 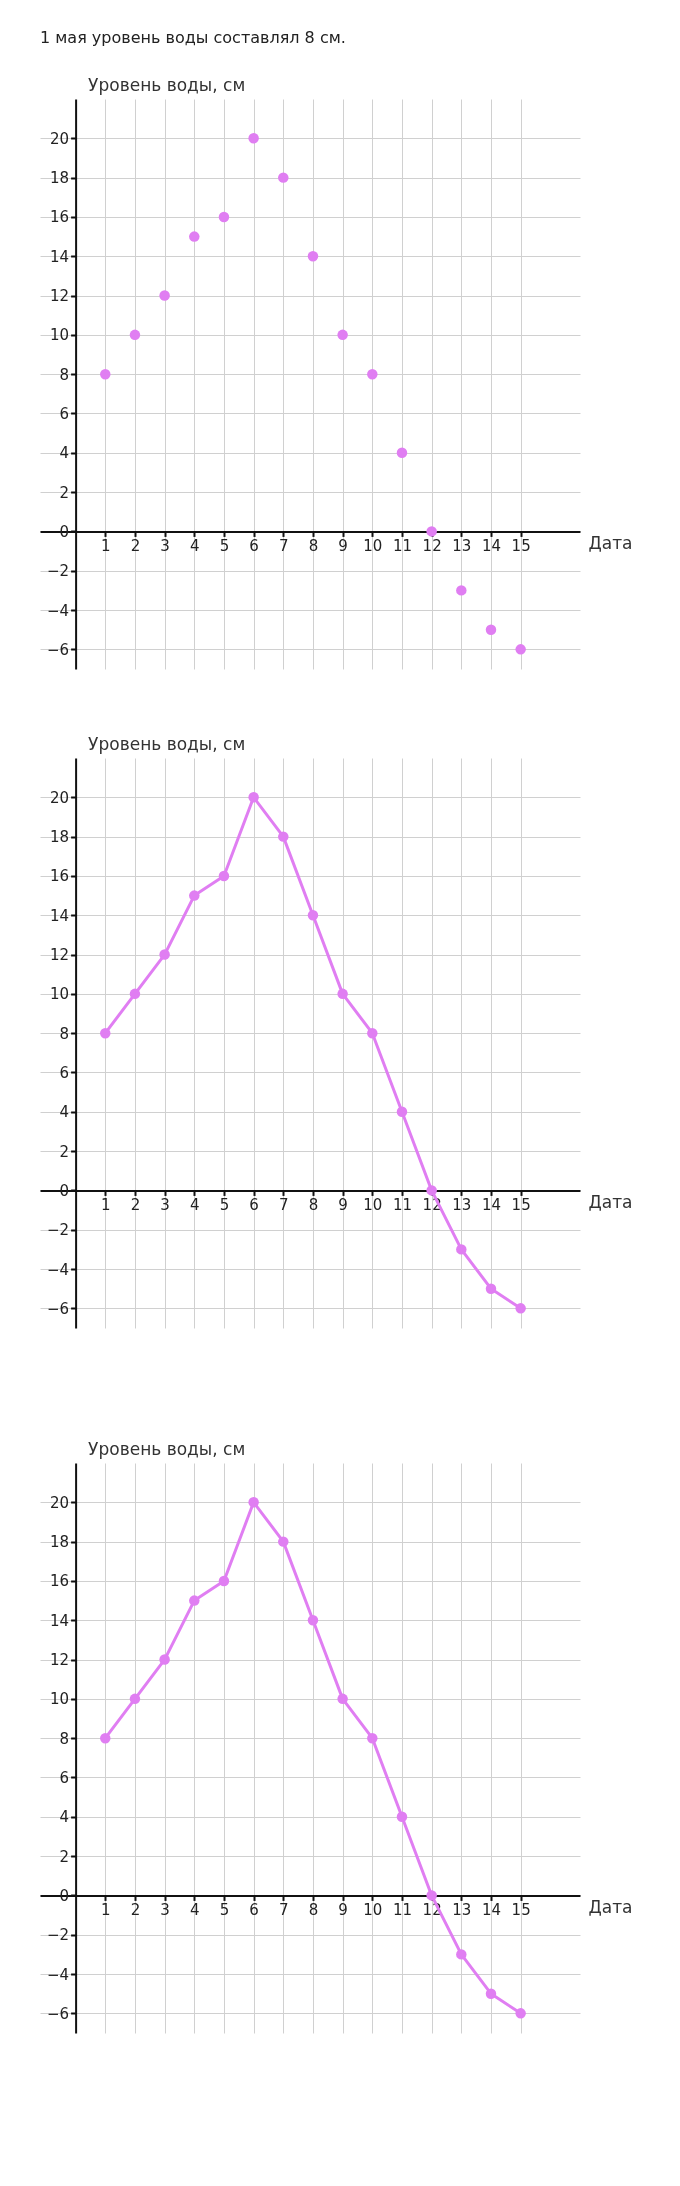 I want to click on x-tick-label: 2, so click(x=135, y=1204).